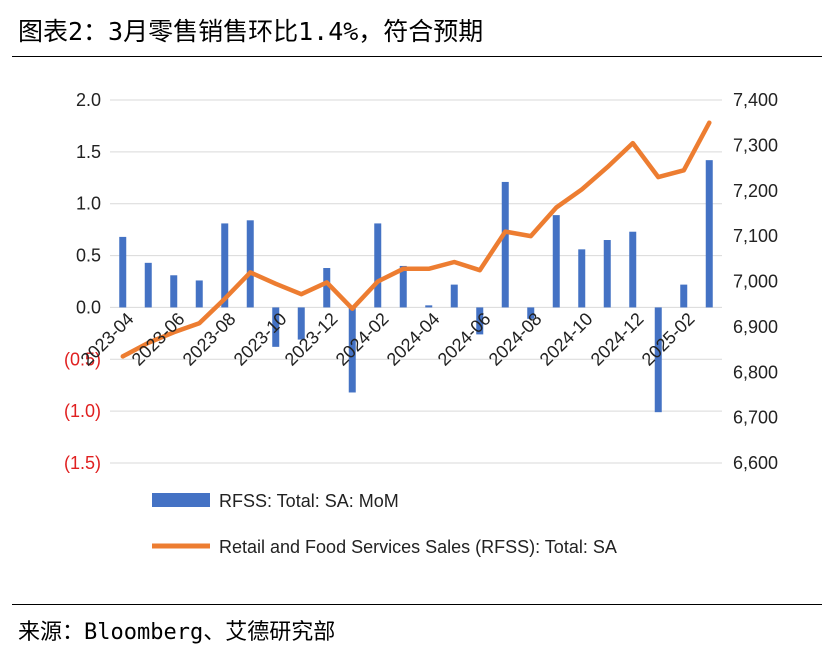 The width and height of the screenshot is (834, 652). I want to click on x-tick-label: 2023-06, so click(158, 339).